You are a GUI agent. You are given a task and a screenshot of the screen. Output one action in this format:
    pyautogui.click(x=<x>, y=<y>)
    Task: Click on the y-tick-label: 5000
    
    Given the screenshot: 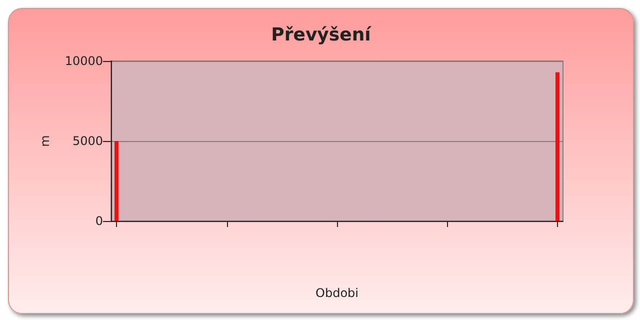 What is the action you would take?
    pyautogui.click(x=87, y=141)
    